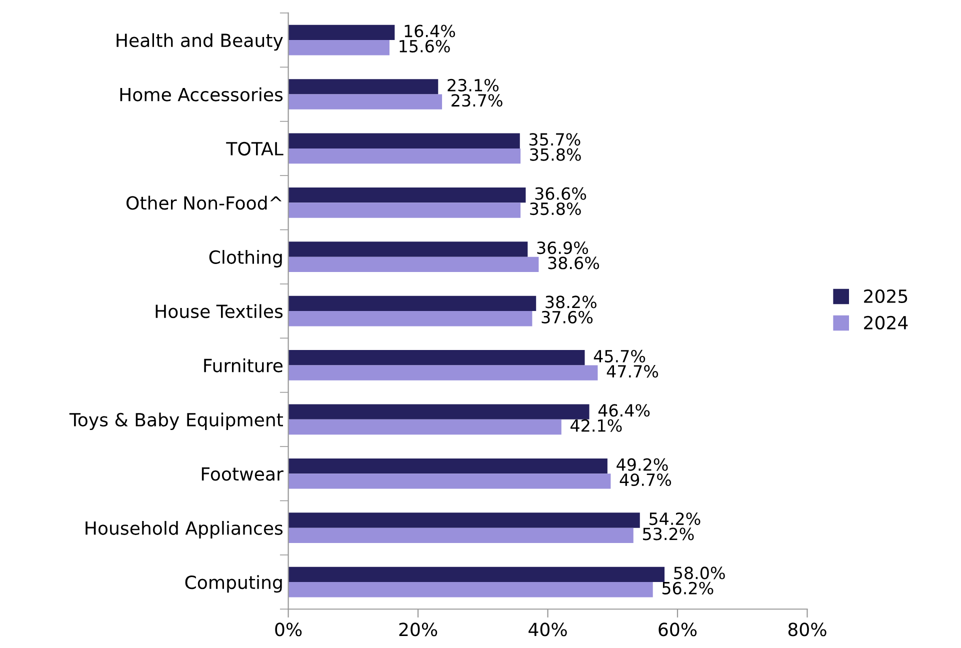 The image size is (961, 648). What do you see at coordinates (201, 94) in the screenshot?
I see `y-tick-label: Home Accessories` at bounding box center [201, 94].